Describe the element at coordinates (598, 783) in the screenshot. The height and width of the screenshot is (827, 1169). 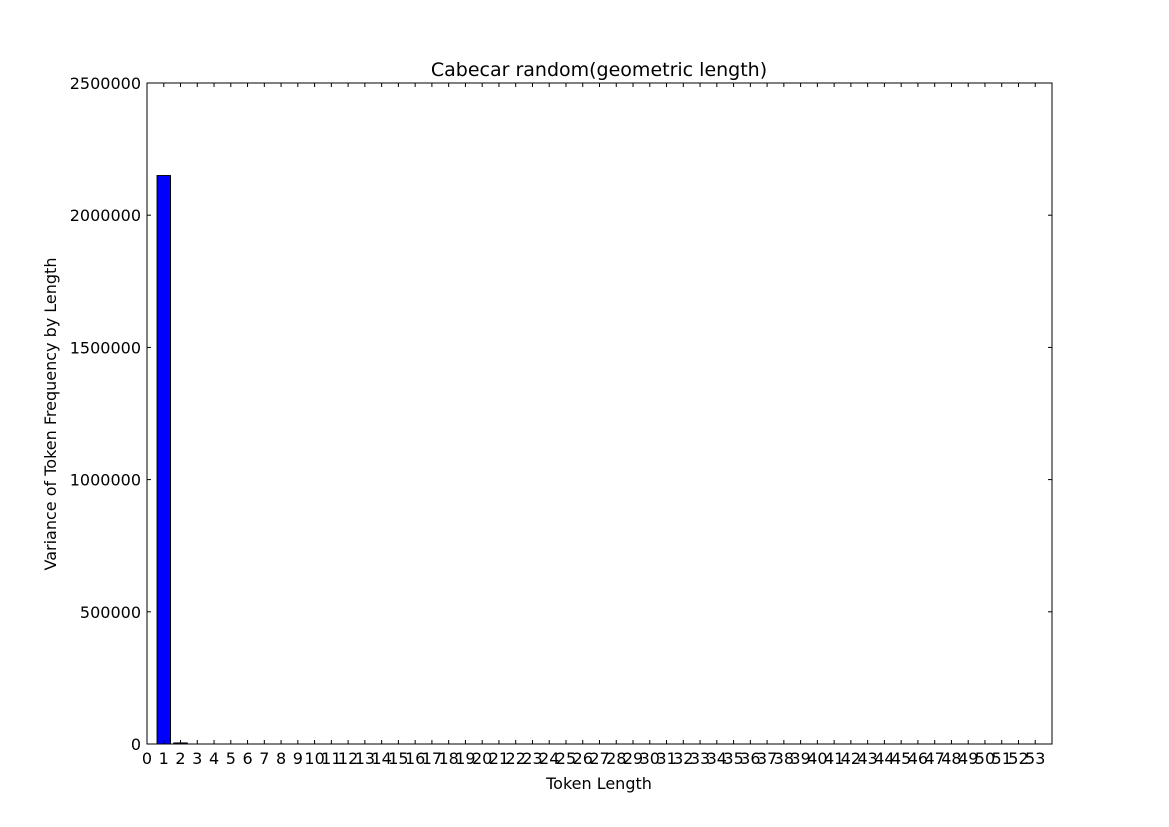
I see `x-axis-label: Token Length` at that location.